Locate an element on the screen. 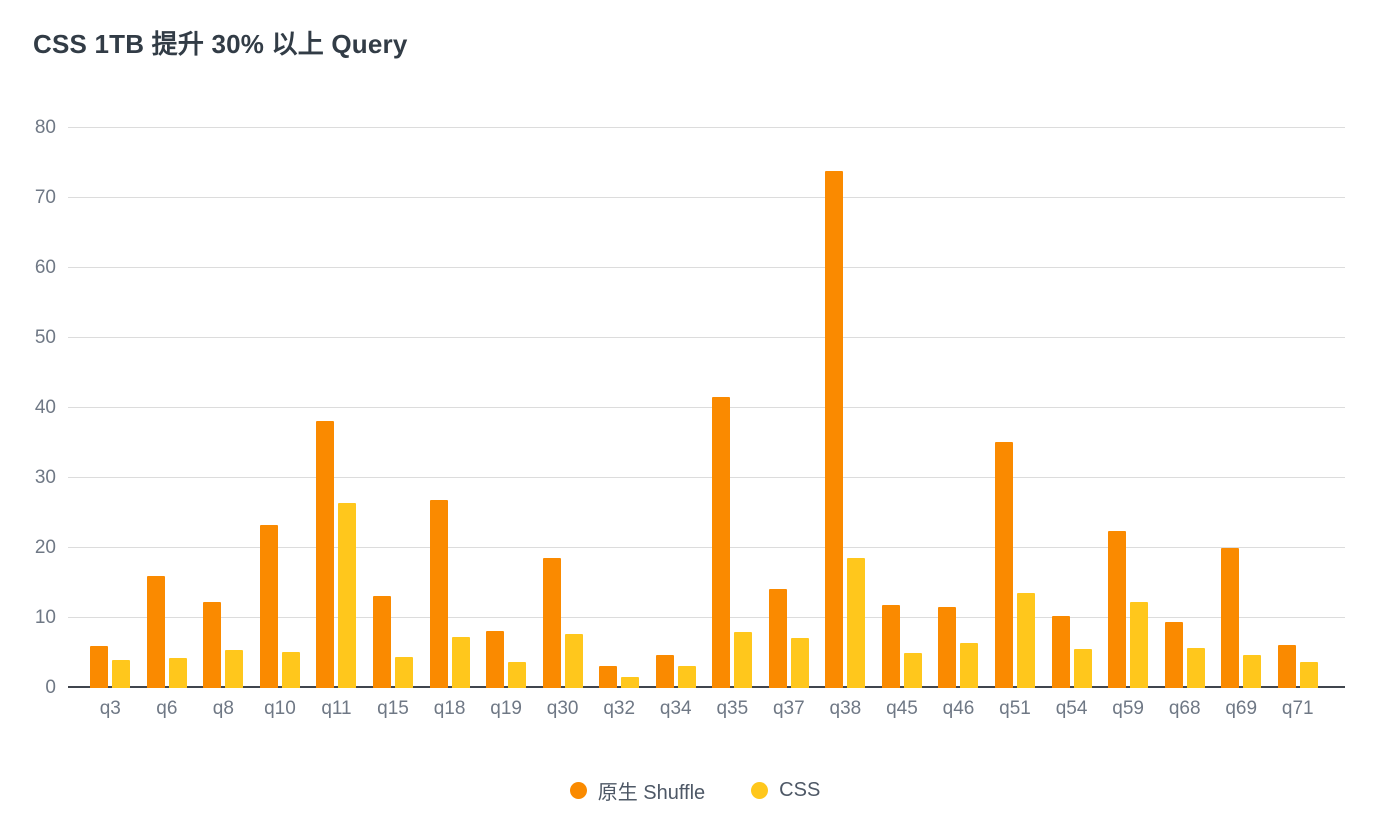 Image resolution: width=1390 pixels, height=836 pixels. bar-css-q35 is located at coordinates (743, 660).